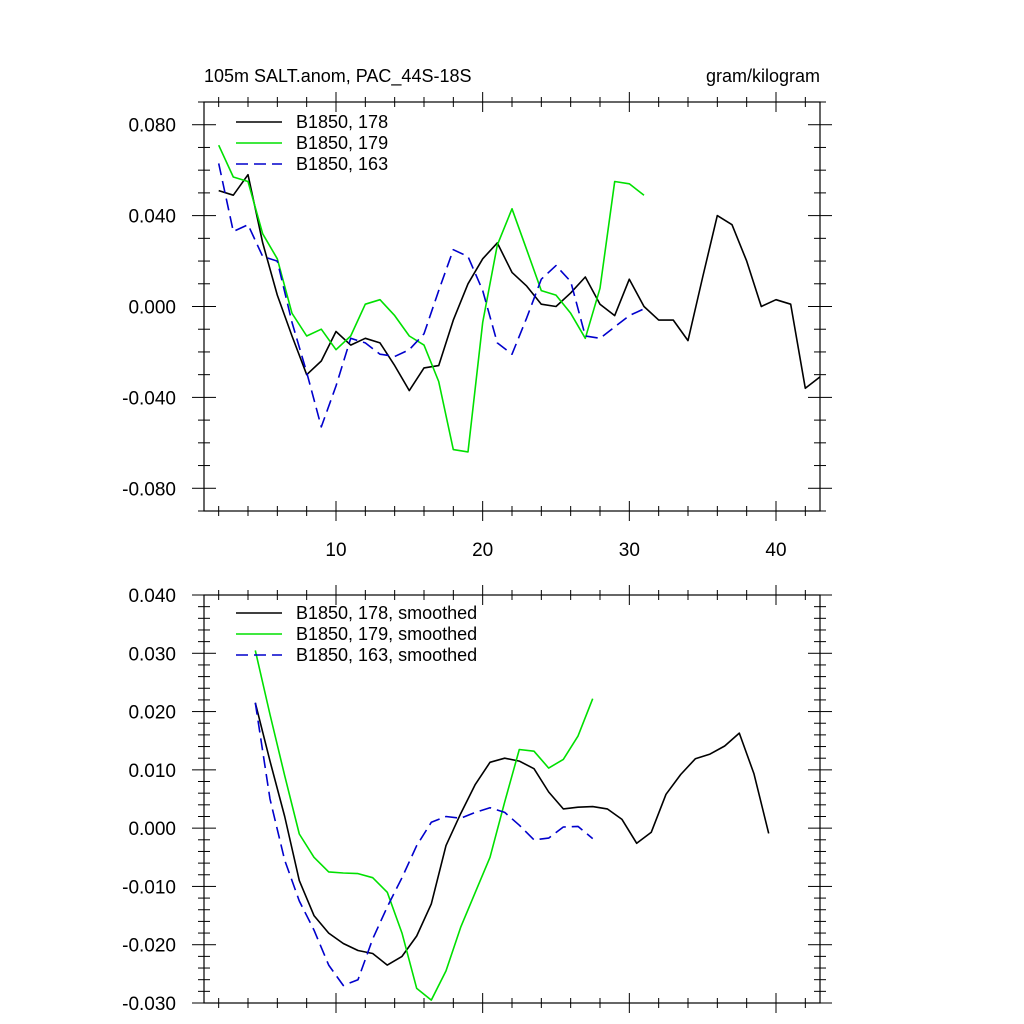 Image resolution: width=1024 pixels, height=1024 pixels. Describe the element at coordinates (149, 946) in the screenshot. I see `bottom-y-tick-label: -0.020` at that location.